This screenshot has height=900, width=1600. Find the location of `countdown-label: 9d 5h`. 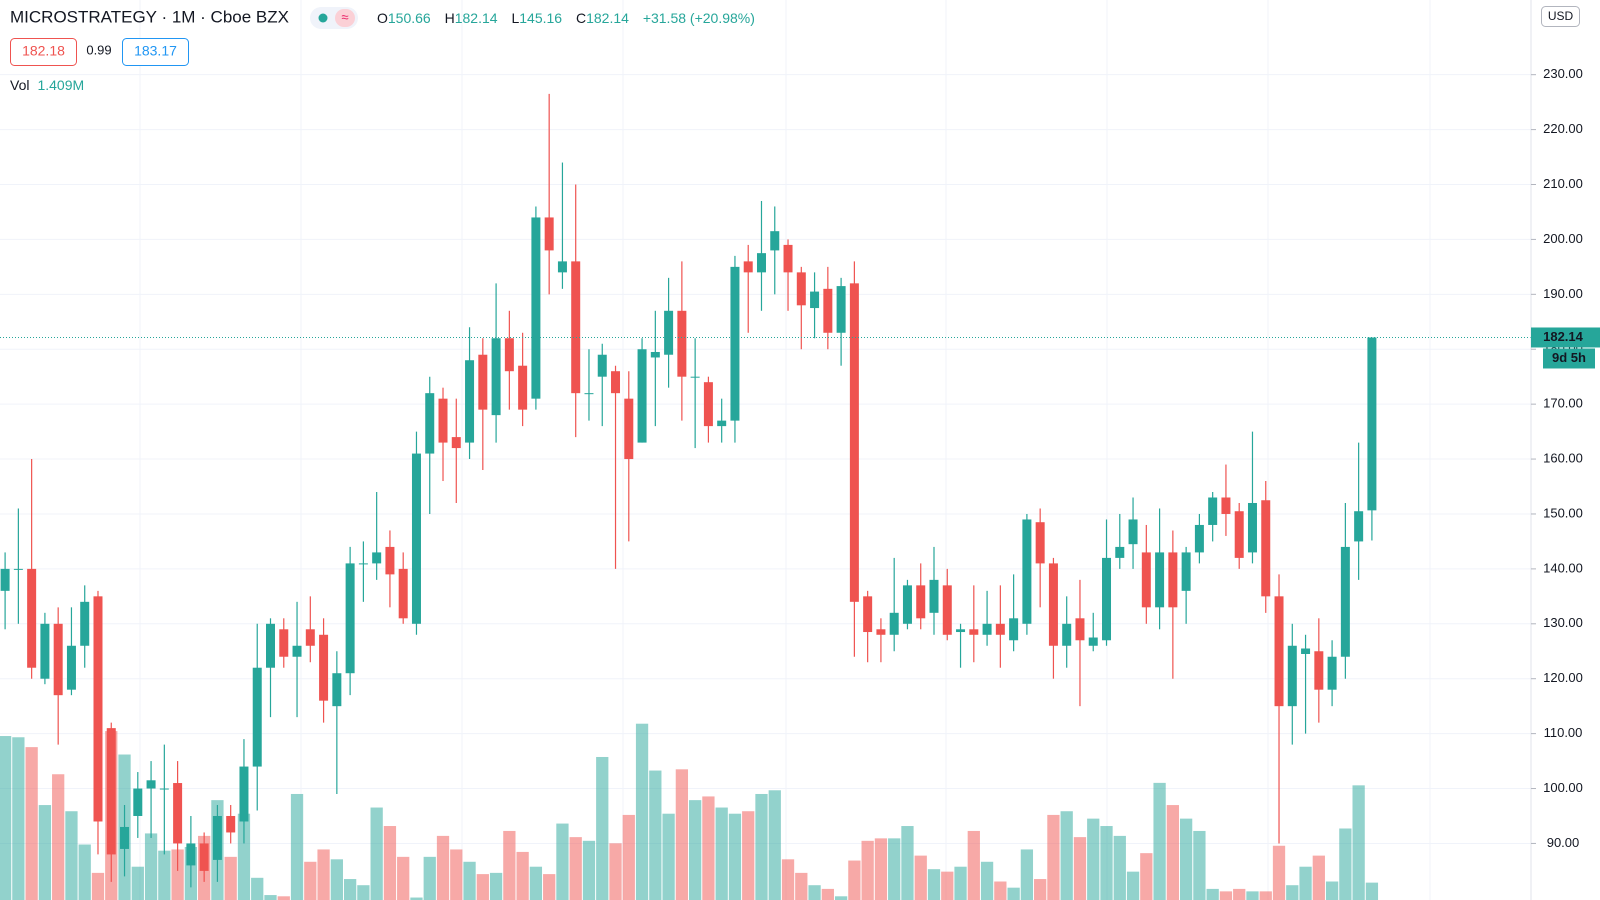

countdown-label: 9d 5h is located at coordinates (1569, 357).